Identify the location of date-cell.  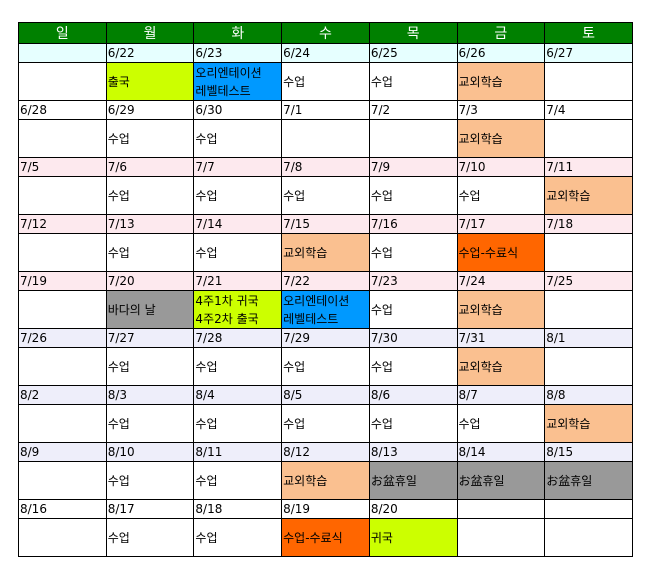
(62, 53).